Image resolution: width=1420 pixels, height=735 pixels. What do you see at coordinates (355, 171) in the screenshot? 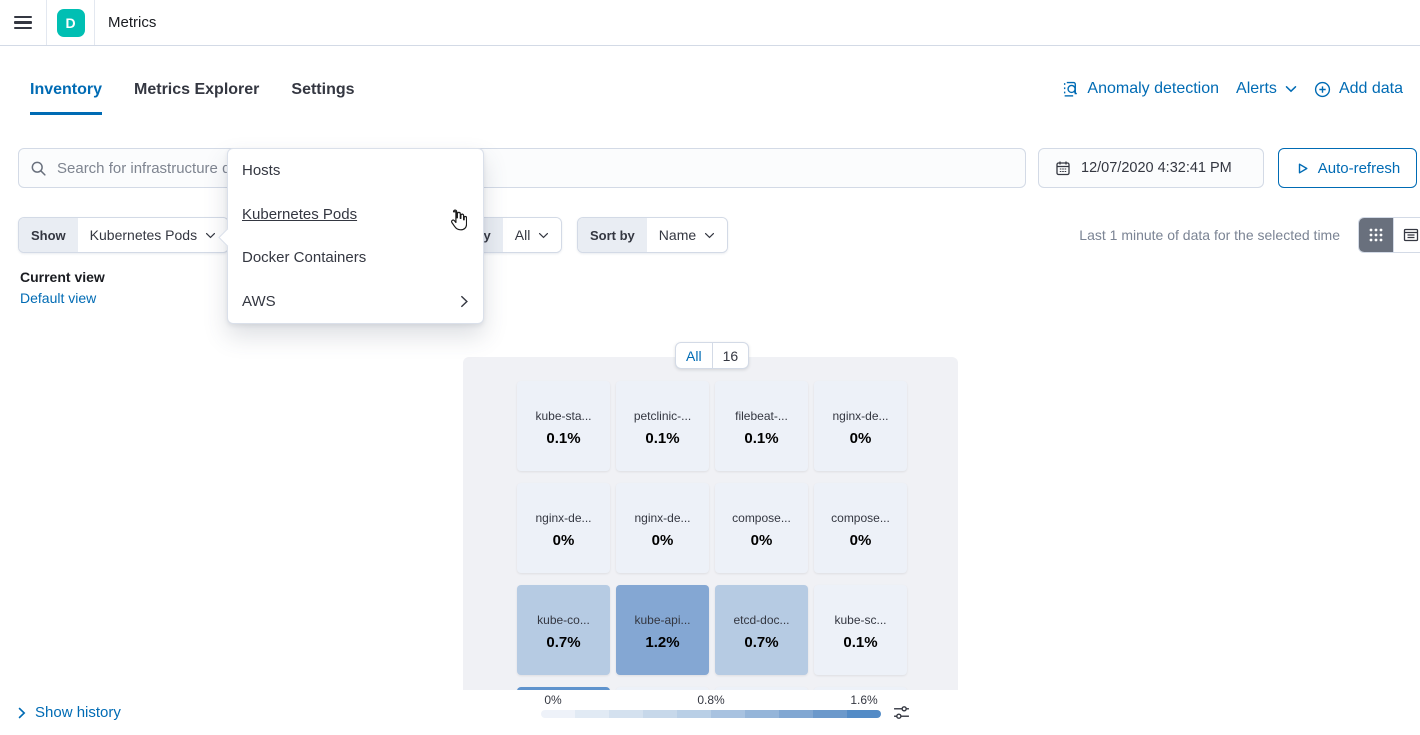
I see `menu-item-hosts: Hosts` at bounding box center [355, 171].